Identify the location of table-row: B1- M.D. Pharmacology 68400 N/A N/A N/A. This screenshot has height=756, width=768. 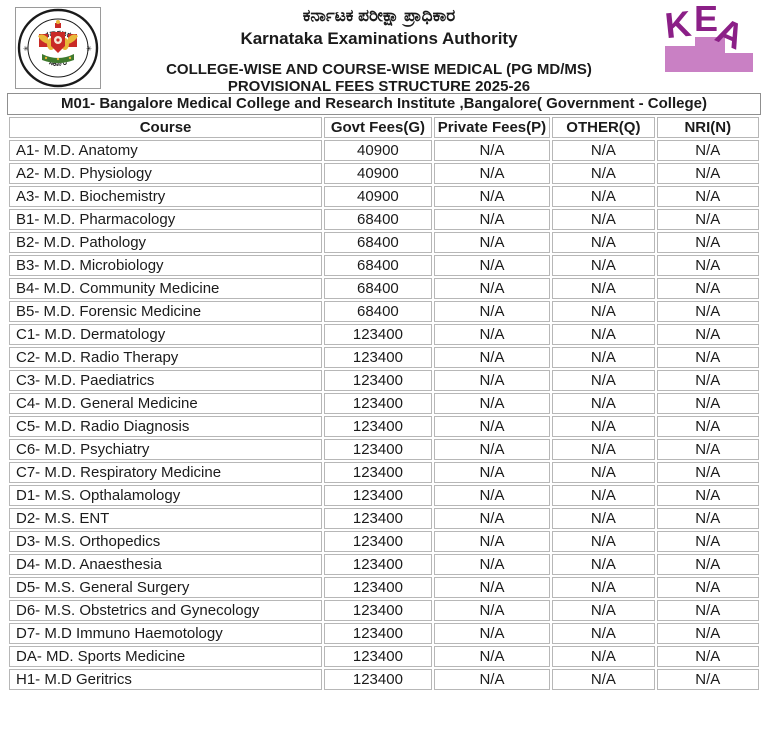
(384, 219).